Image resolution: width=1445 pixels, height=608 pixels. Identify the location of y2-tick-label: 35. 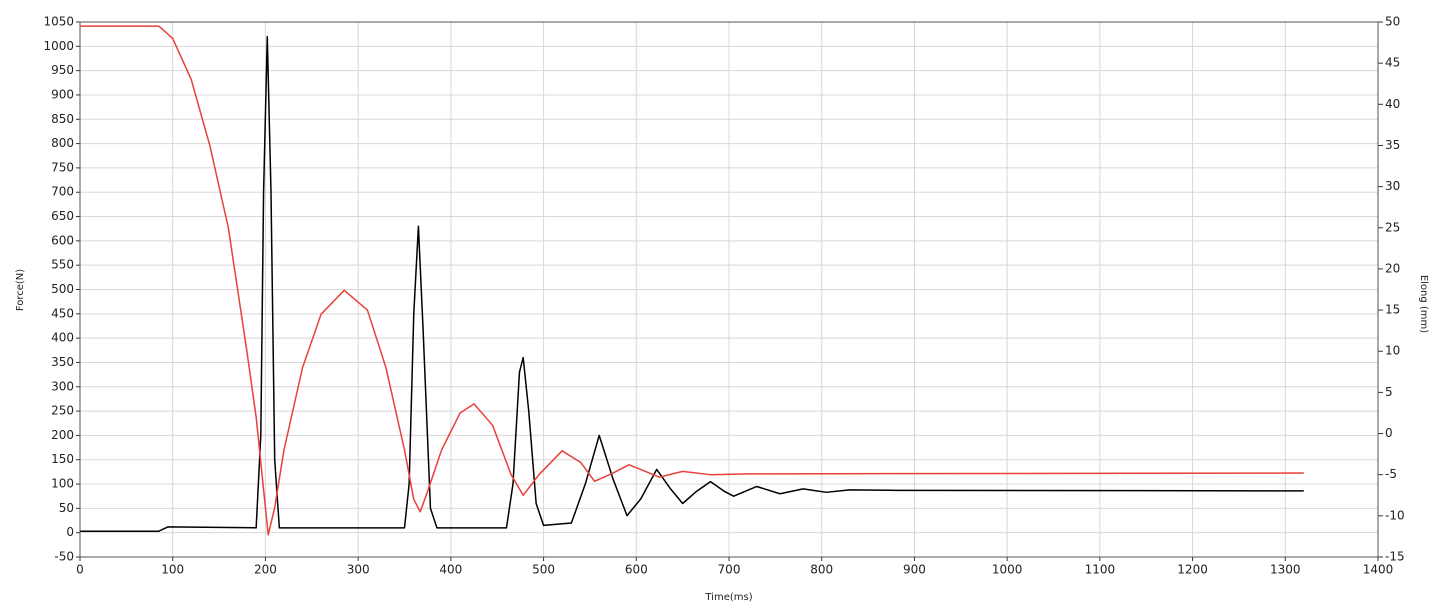
(1392, 145).